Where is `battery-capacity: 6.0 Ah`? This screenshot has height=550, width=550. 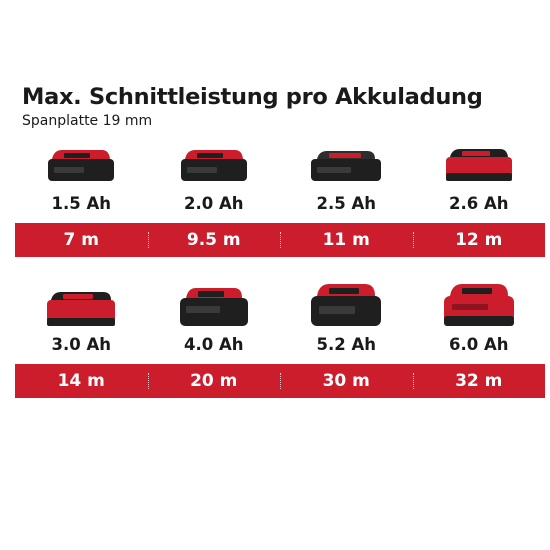
battery-capacity: 6.0 Ah is located at coordinates (479, 344).